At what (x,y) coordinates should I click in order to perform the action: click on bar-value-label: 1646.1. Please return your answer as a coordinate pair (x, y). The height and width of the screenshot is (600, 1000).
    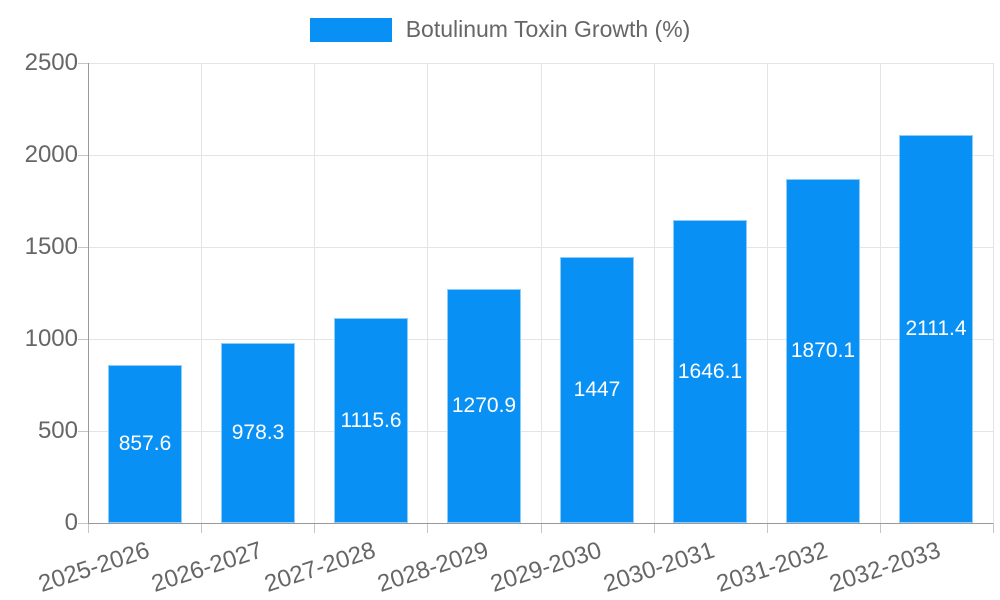
    Looking at the image, I should click on (710, 371).